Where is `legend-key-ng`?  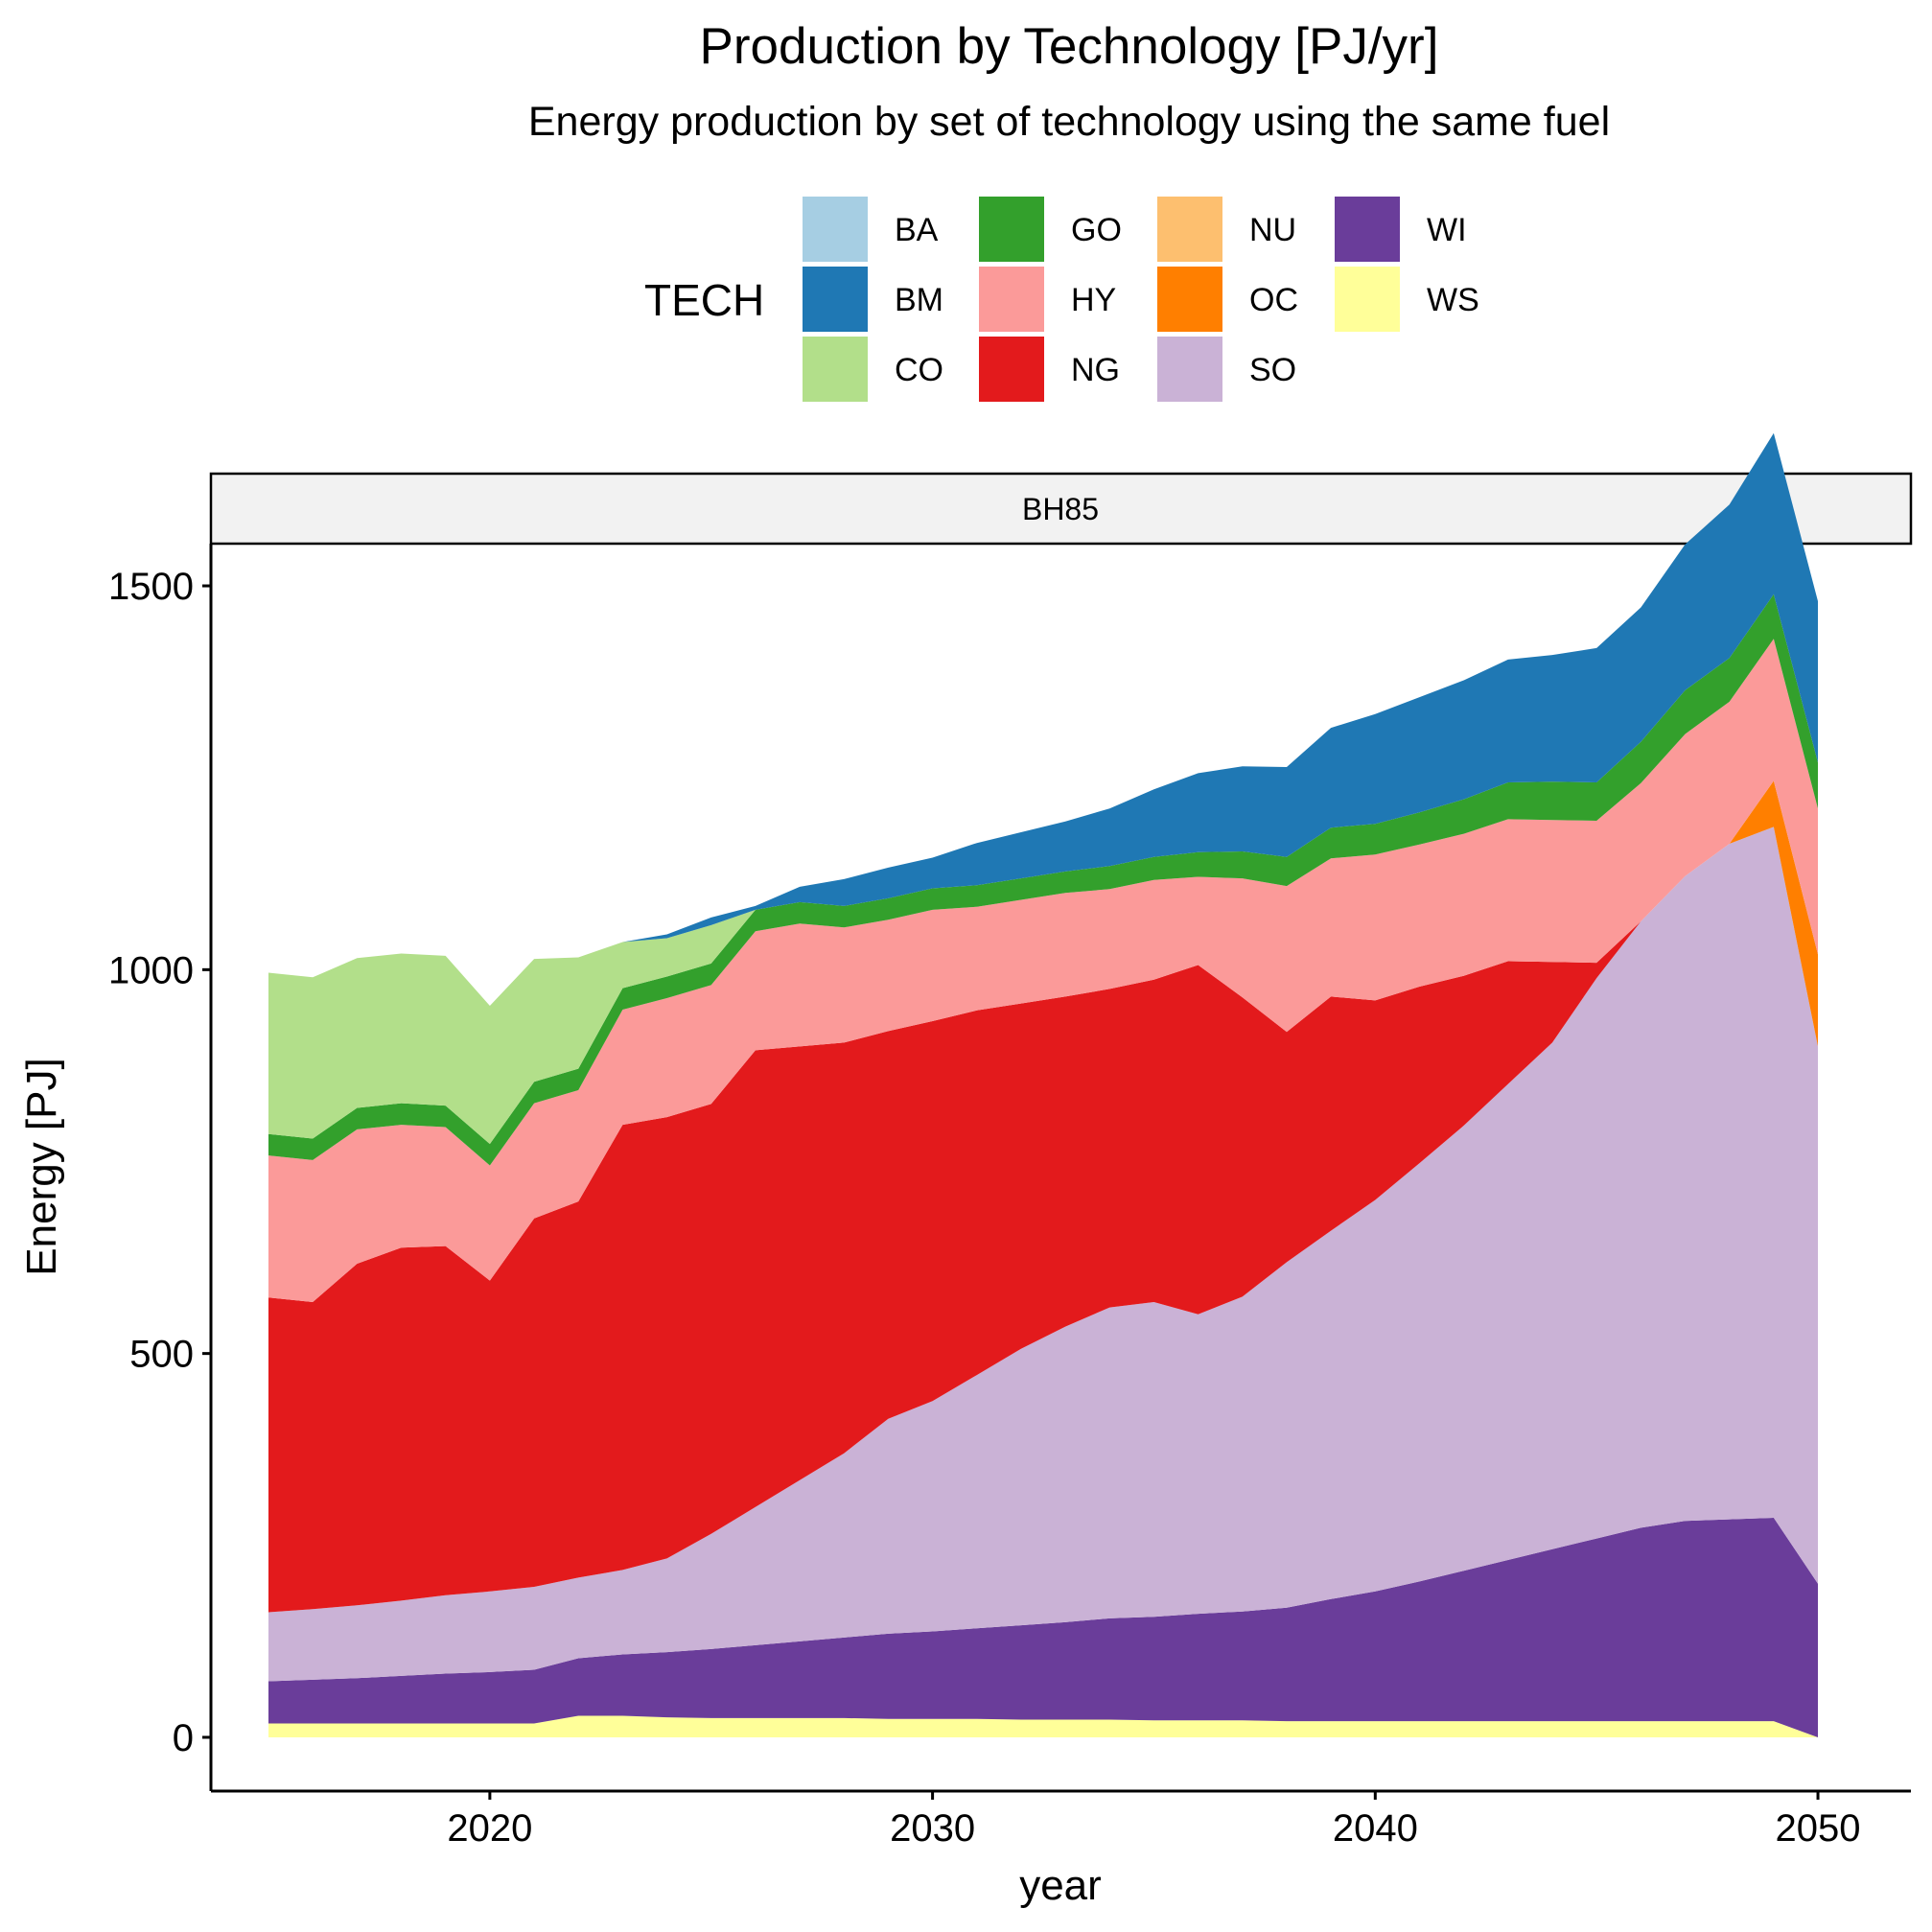
legend-key-ng is located at coordinates (1011, 369).